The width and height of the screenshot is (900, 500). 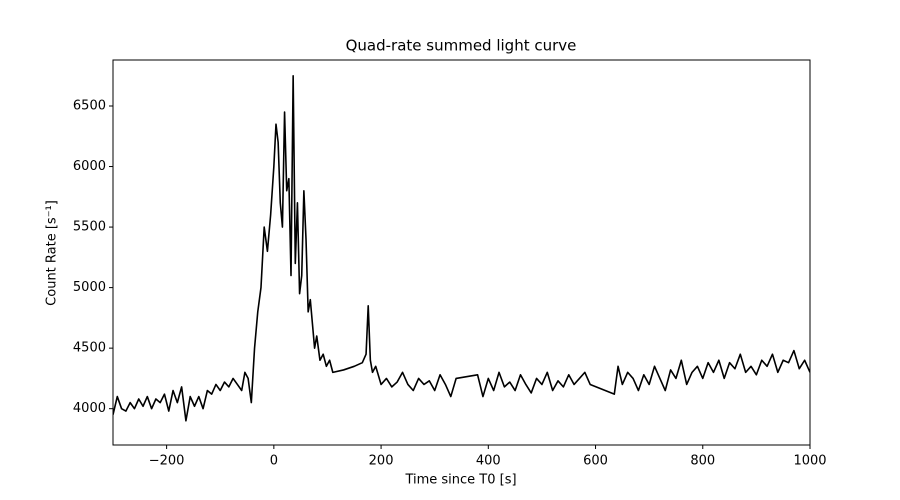 I want to click on y-tick-label: 4000, so click(x=89, y=408).